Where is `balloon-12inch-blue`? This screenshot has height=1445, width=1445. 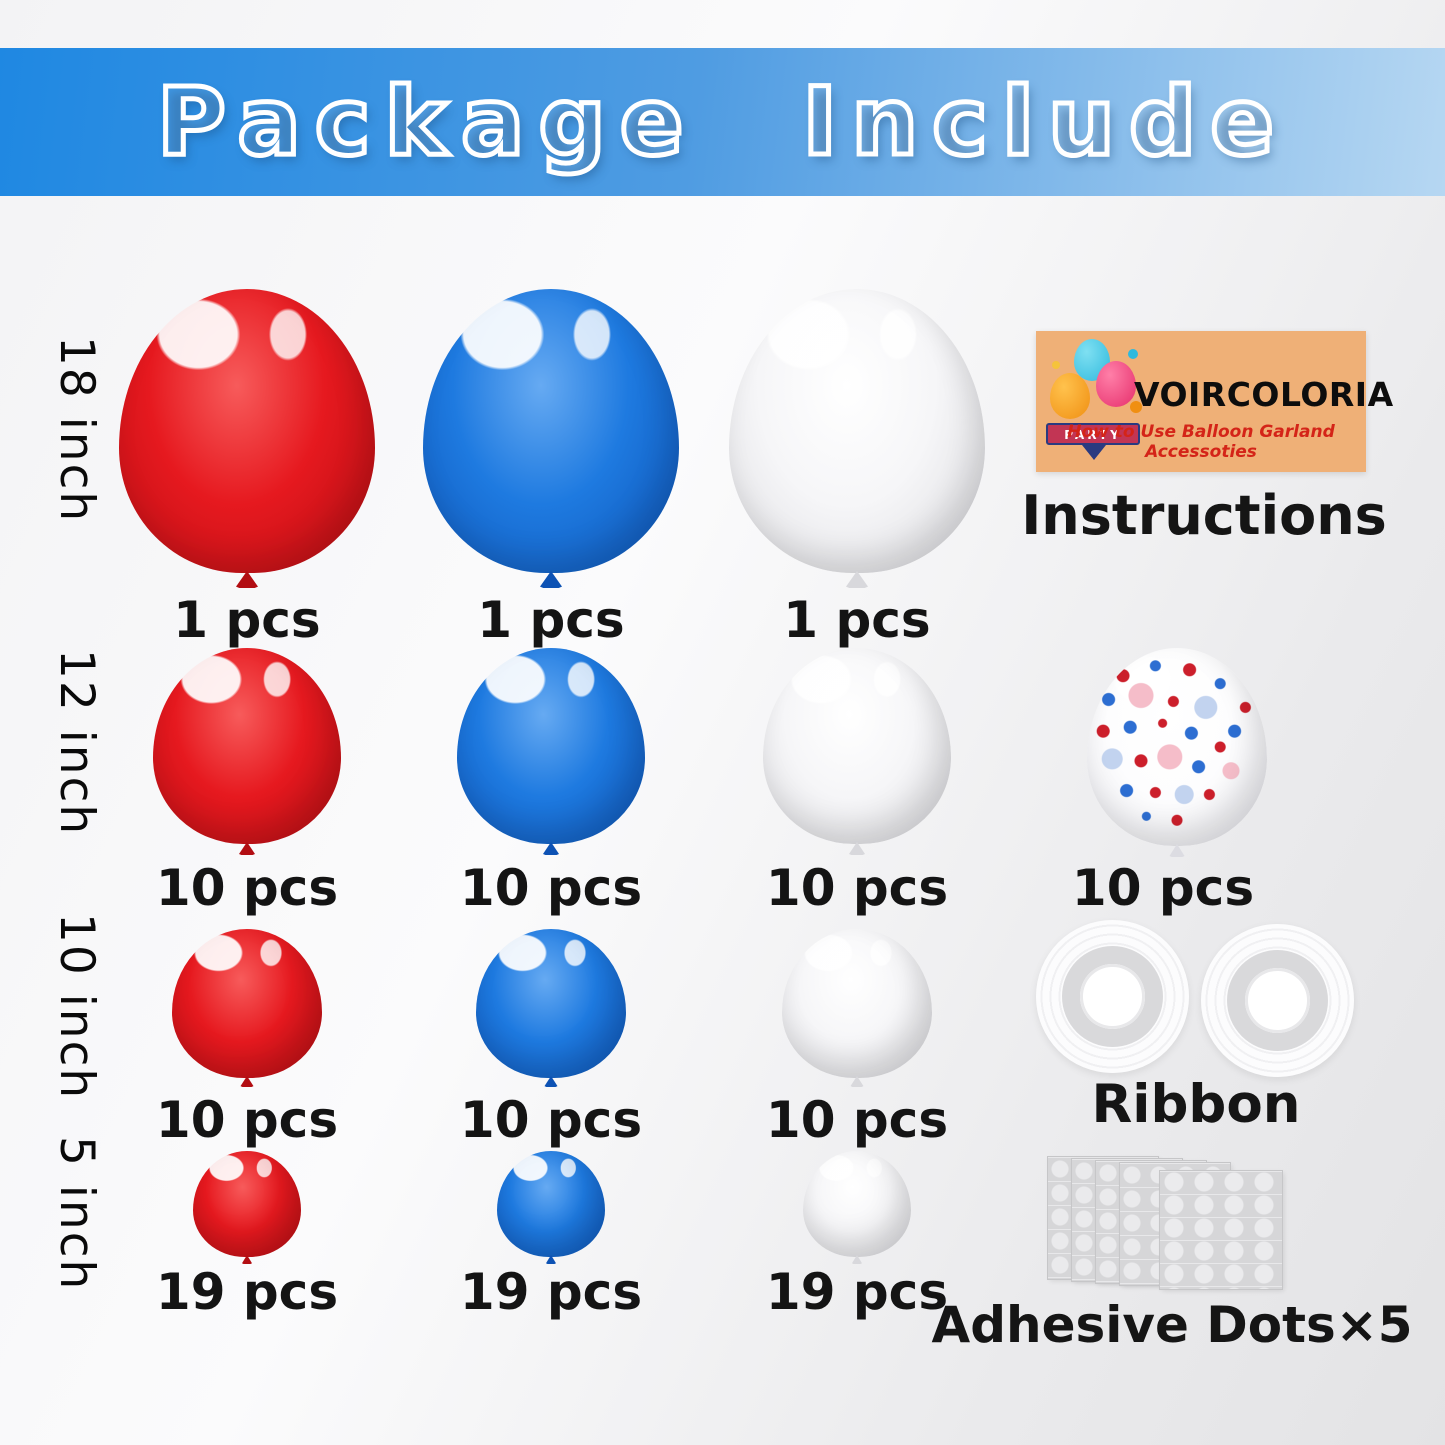 balloon-12inch-blue is located at coordinates (551, 746).